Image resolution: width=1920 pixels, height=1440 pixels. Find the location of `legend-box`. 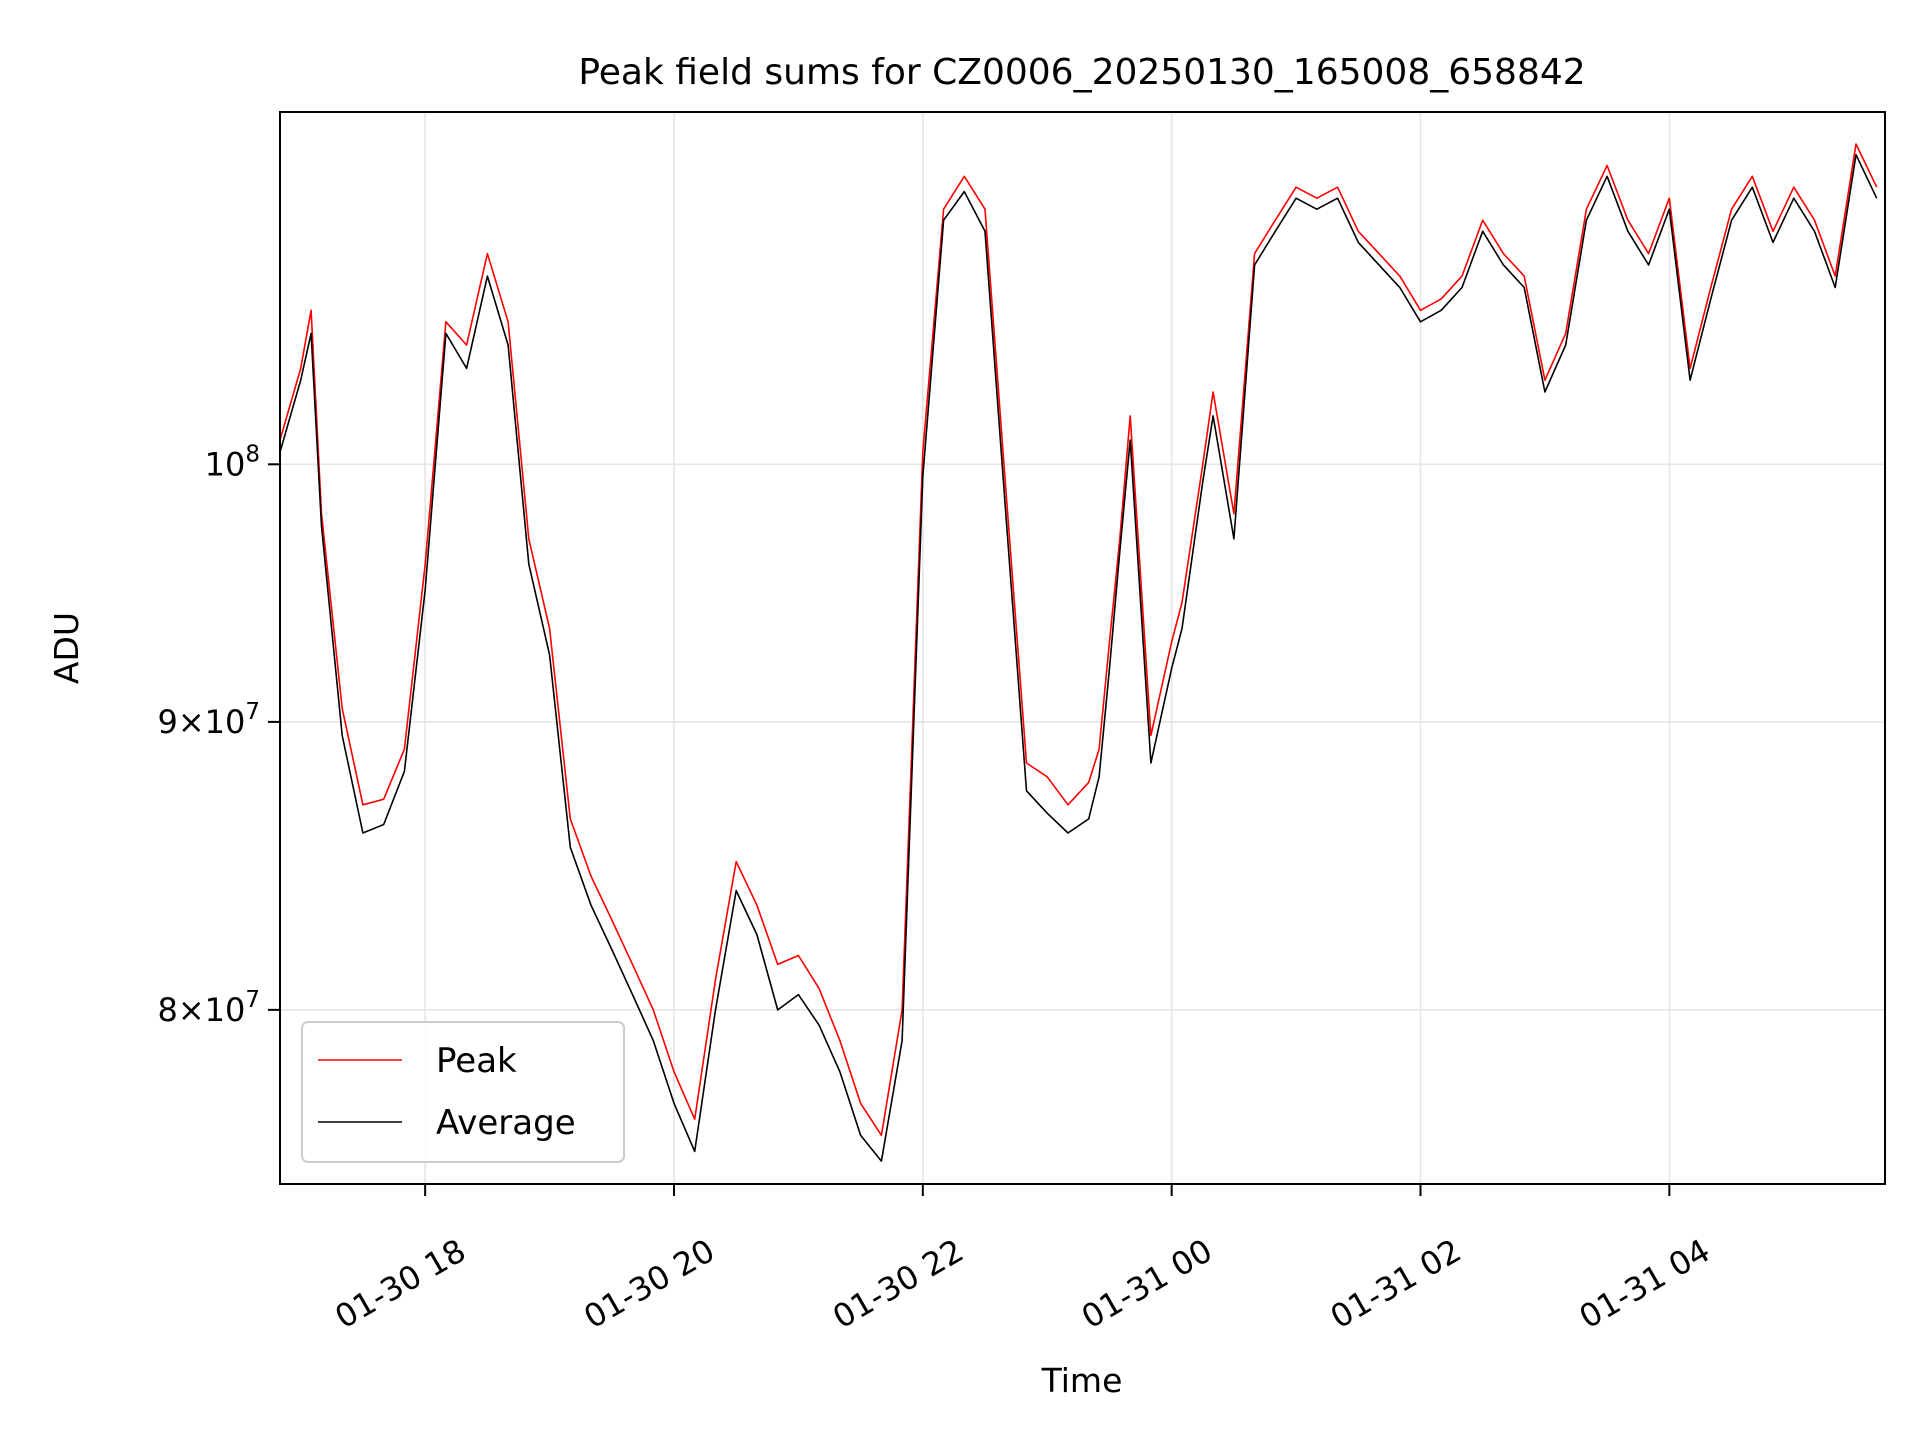

legend-box is located at coordinates (463, 1092).